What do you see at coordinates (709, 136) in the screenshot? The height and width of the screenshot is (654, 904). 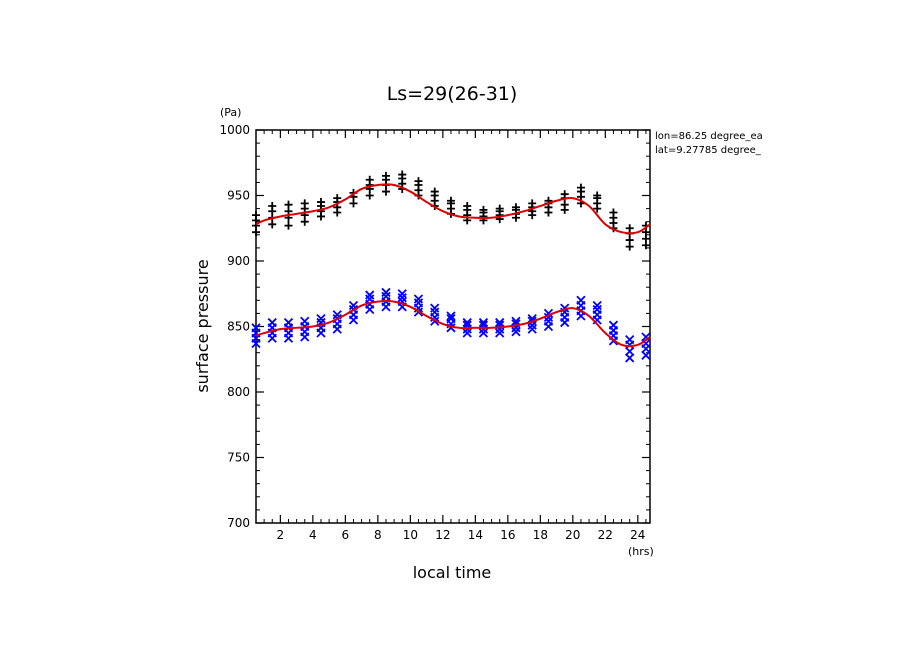 I see `annotation-lon: lon=86.25 degree_ea` at bounding box center [709, 136].